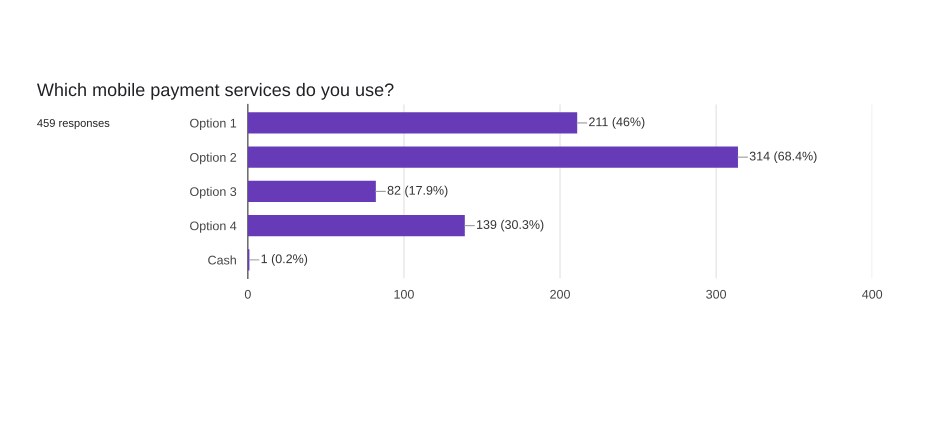 Image resolution: width=946 pixels, height=435 pixels. Describe the element at coordinates (213, 158) in the screenshot. I see `y-tick-label: Option 2` at that location.